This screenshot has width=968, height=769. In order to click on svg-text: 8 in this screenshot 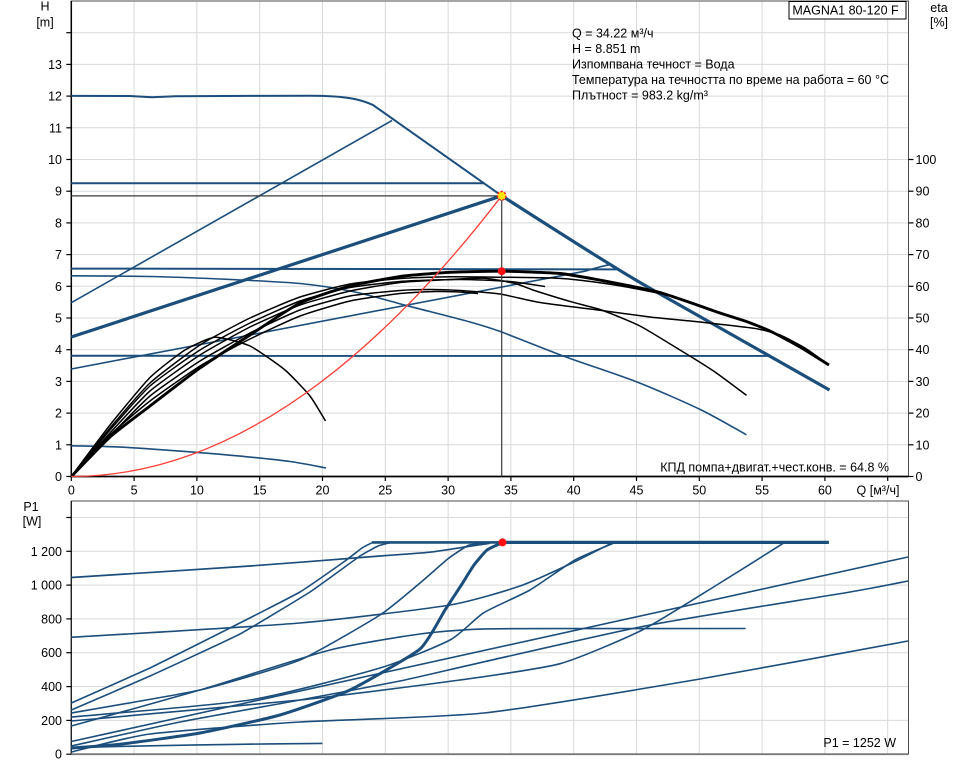, I will do `click(58, 223)`.